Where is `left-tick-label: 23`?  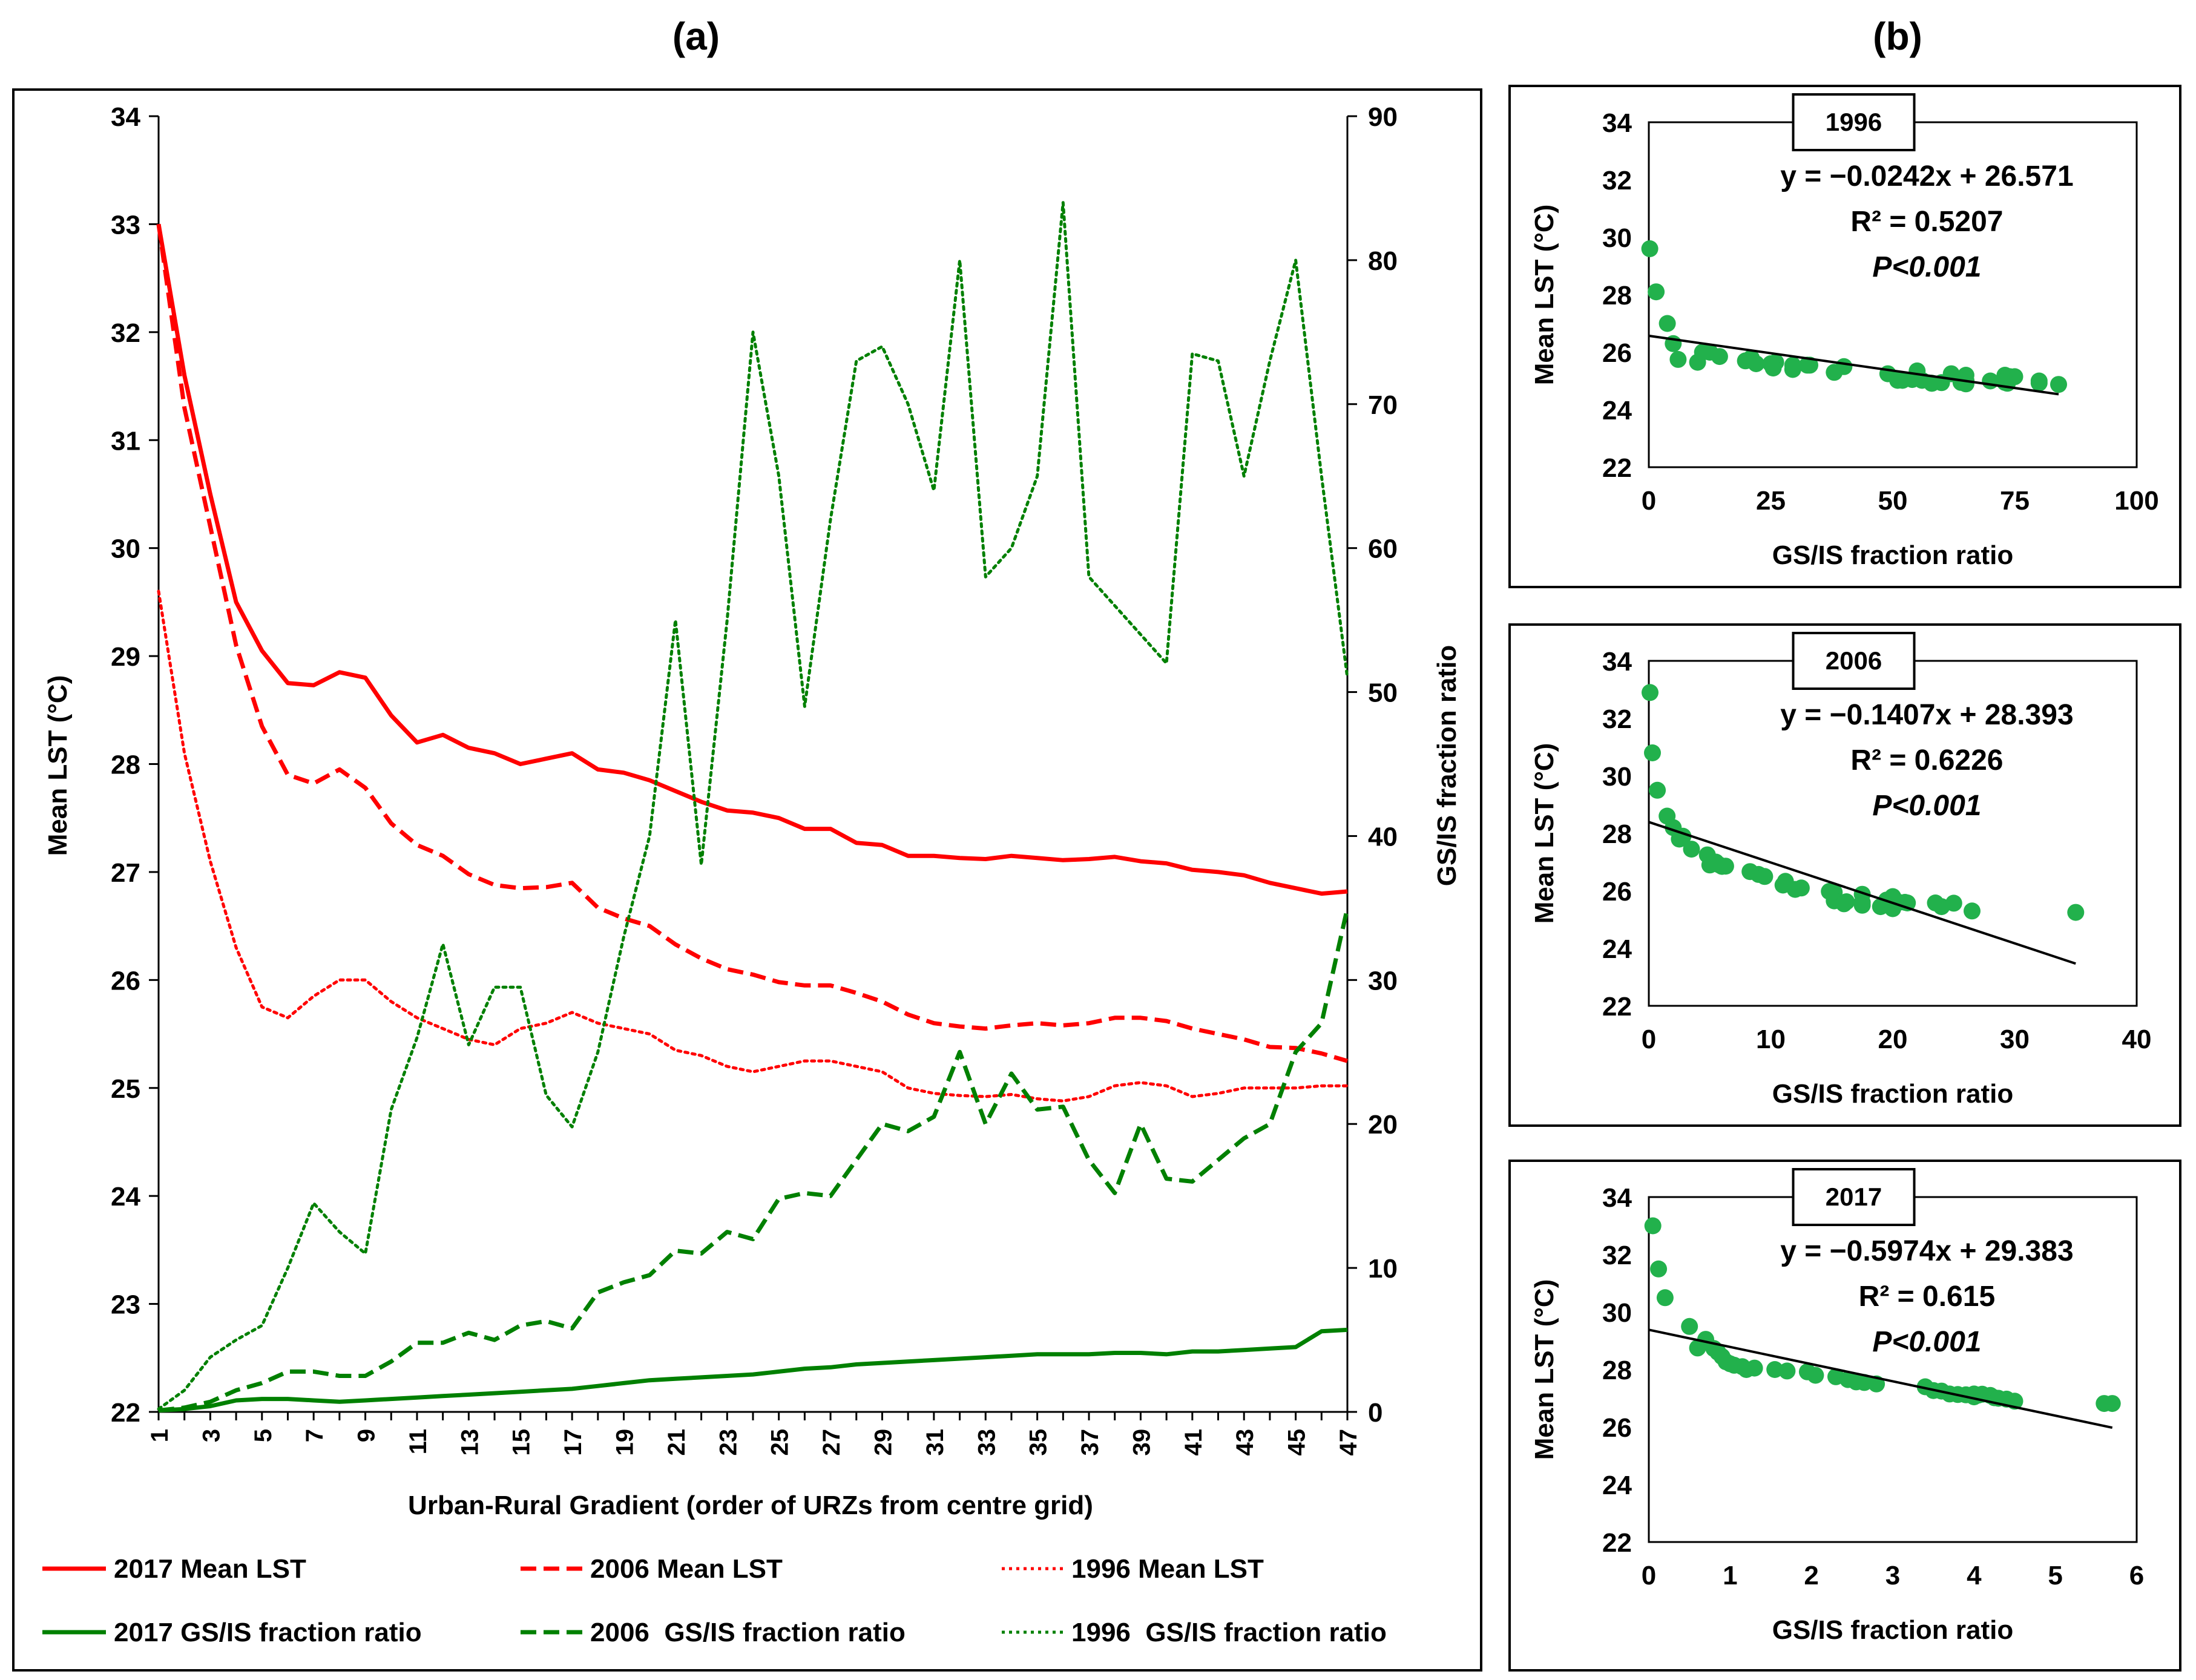
left-tick-label: 23 is located at coordinates (125, 1305).